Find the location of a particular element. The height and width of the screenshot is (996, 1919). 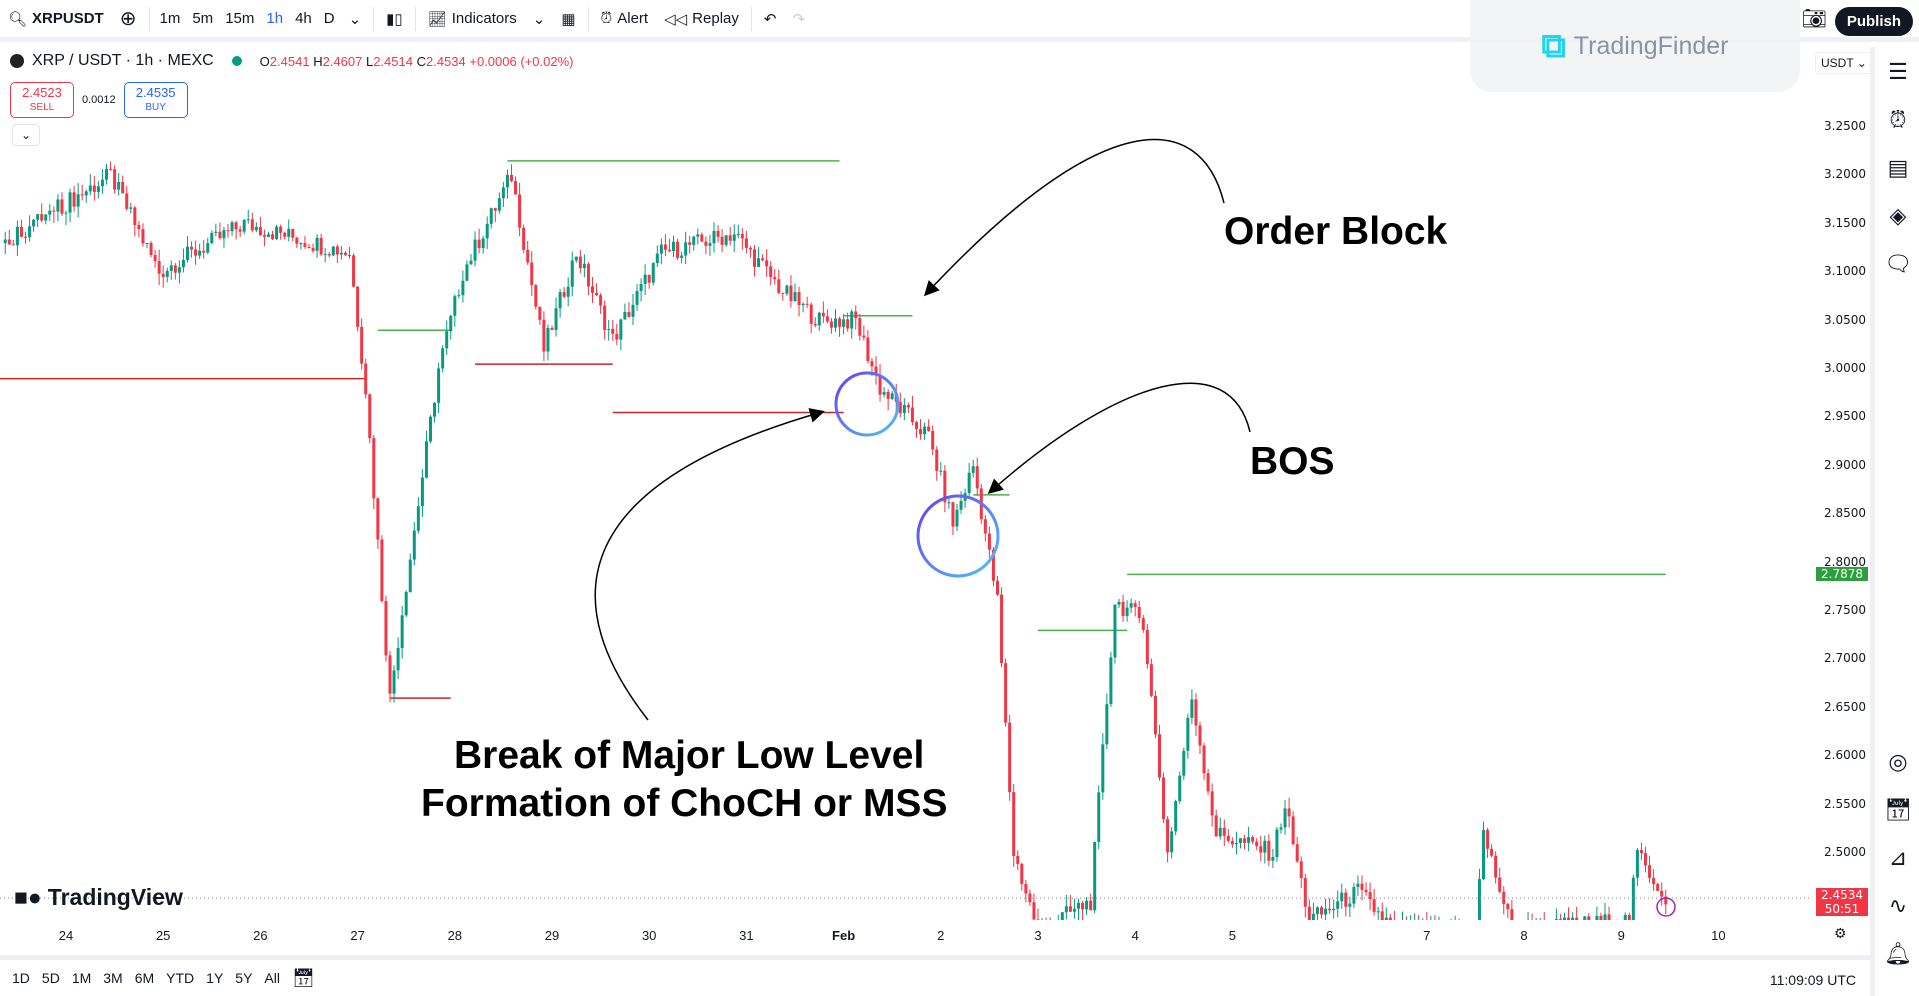

range-ytd: YTD is located at coordinates (180, 978).